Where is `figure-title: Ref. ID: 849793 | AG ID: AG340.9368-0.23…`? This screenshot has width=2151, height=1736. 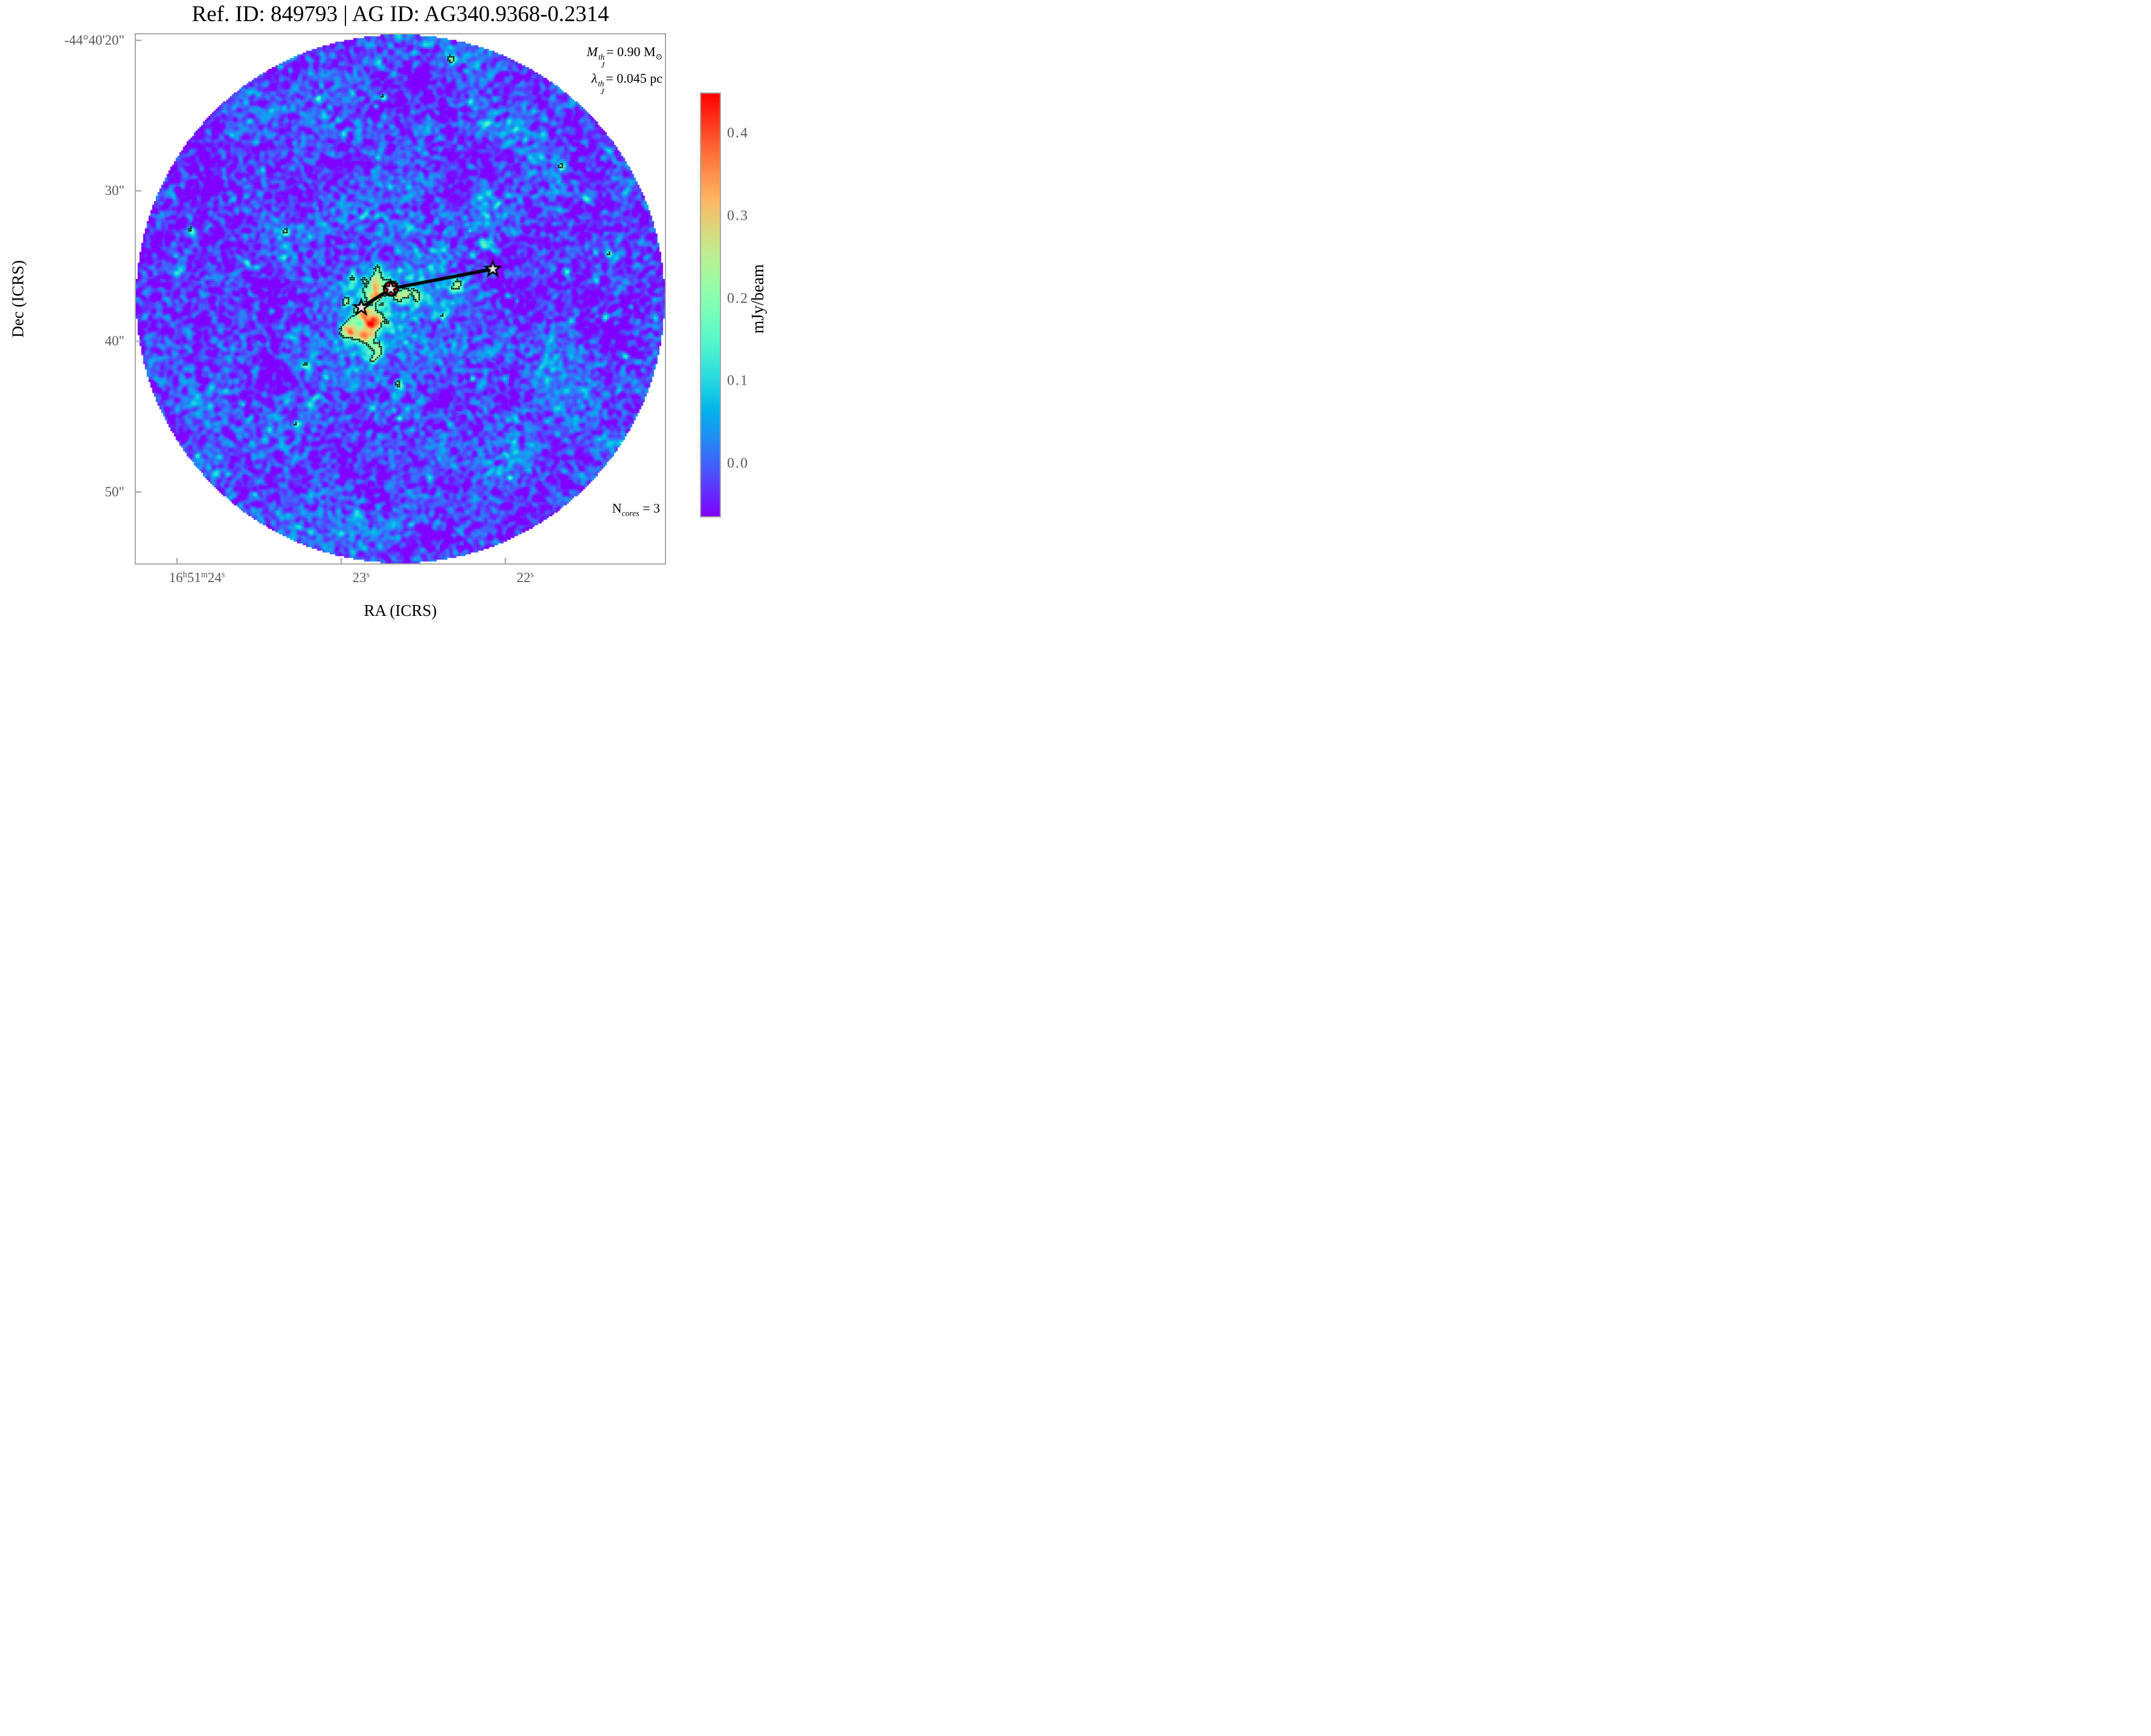
figure-title: Ref. ID: 849793 | AG ID: AG340.9368-0.23… is located at coordinates (400, 14).